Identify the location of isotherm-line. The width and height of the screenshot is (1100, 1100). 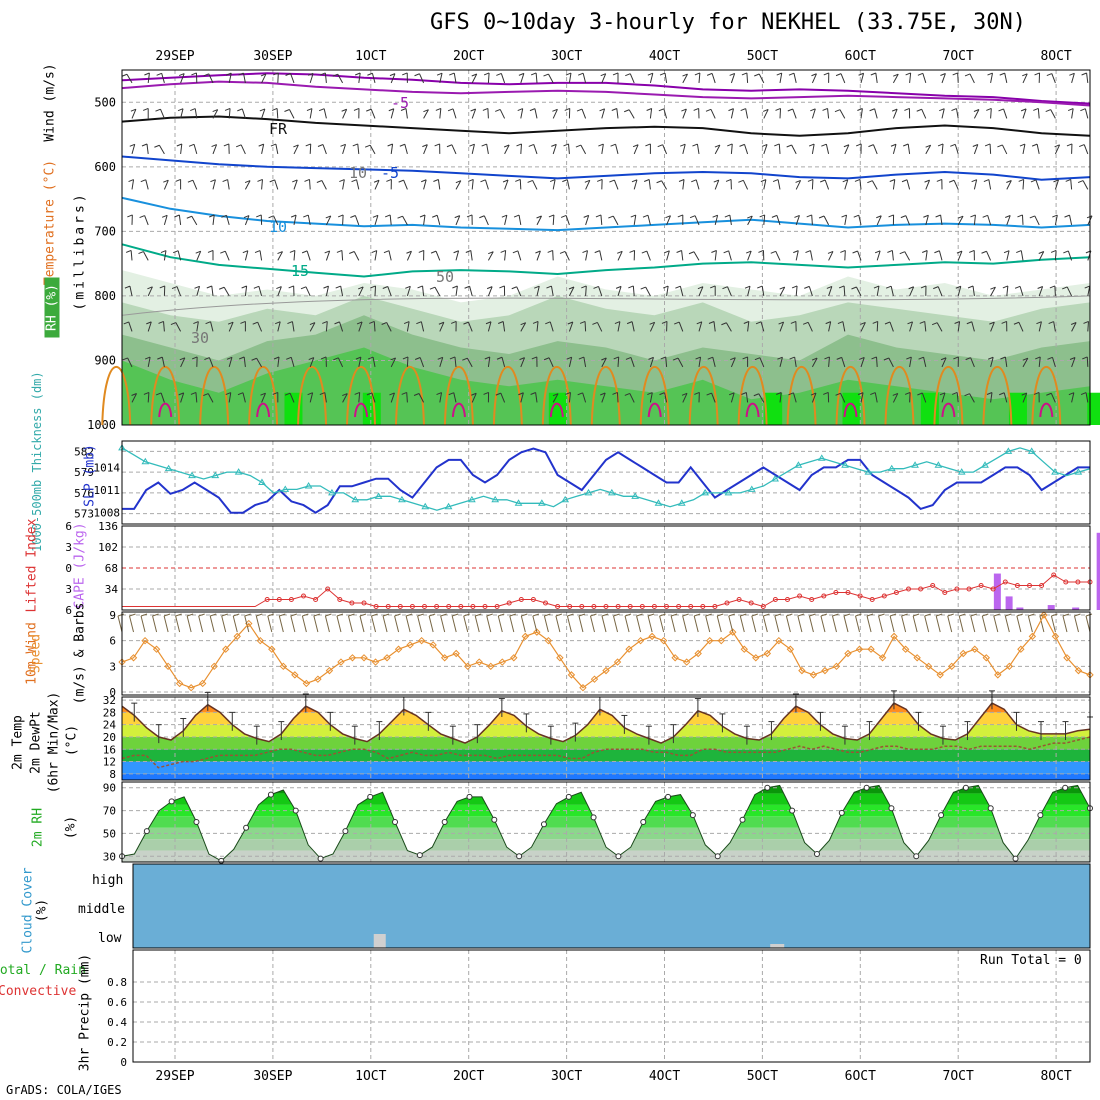
(606, 260).